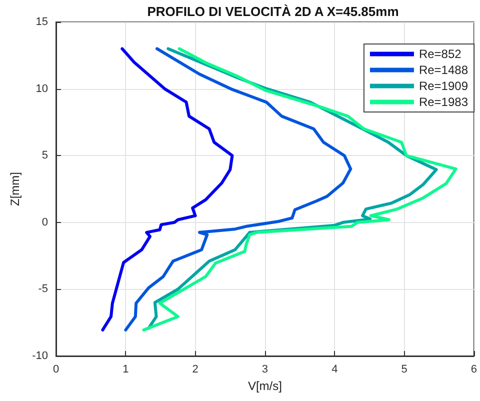  What do you see at coordinates (443, 70) in the screenshot?
I see `legend-label: Re=1488` at bounding box center [443, 70].